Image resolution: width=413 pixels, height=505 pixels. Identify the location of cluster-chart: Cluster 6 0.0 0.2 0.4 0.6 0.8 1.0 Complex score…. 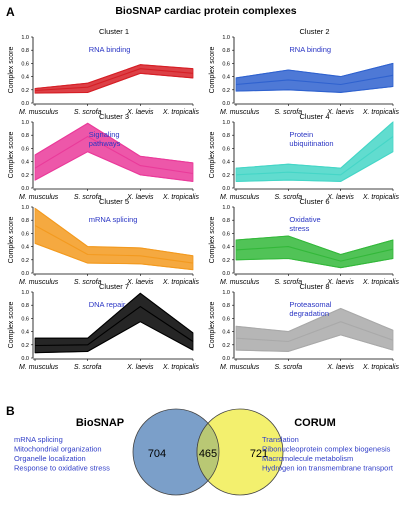
(304, 241).